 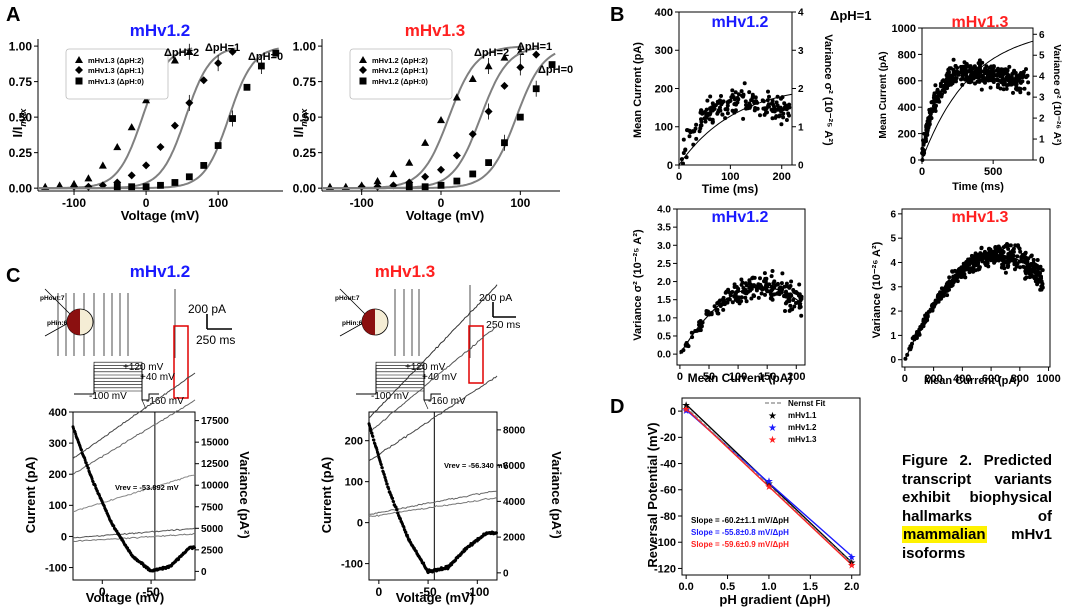 I want to click on a-left-legend-box, so click(x=117, y=74).